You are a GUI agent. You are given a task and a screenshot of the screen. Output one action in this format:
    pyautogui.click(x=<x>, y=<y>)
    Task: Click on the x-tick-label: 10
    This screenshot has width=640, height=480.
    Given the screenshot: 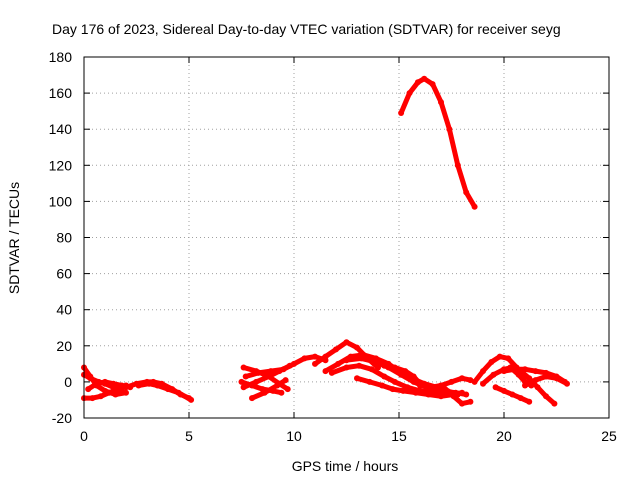 What is the action you would take?
    pyautogui.click(x=294, y=436)
    